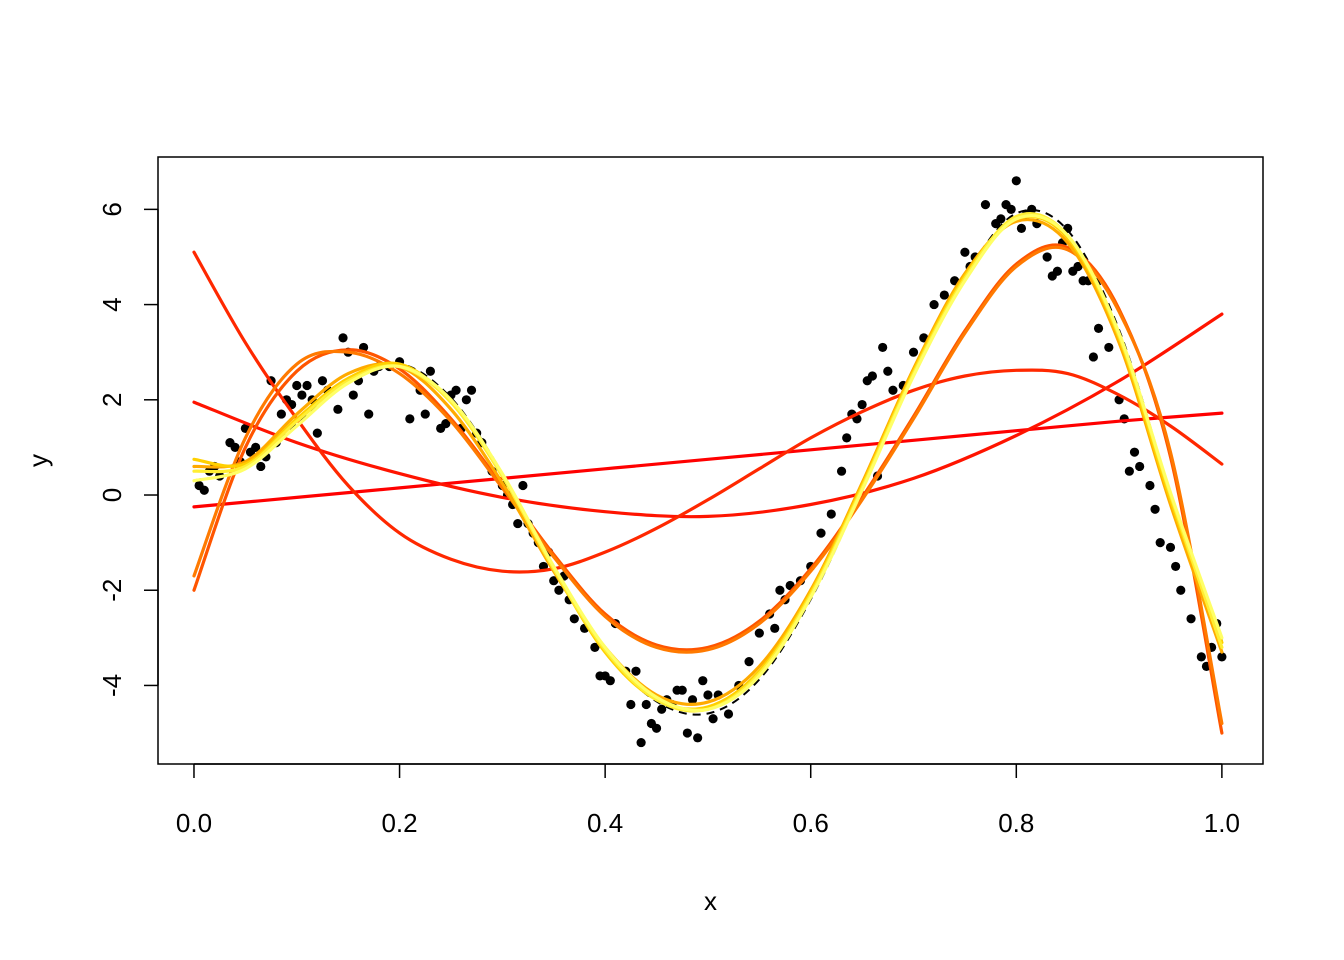 The height and width of the screenshot is (960, 1344). What do you see at coordinates (399, 823) in the screenshot?
I see `x-tick-label: 0.2` at bounding box center [399, 823].